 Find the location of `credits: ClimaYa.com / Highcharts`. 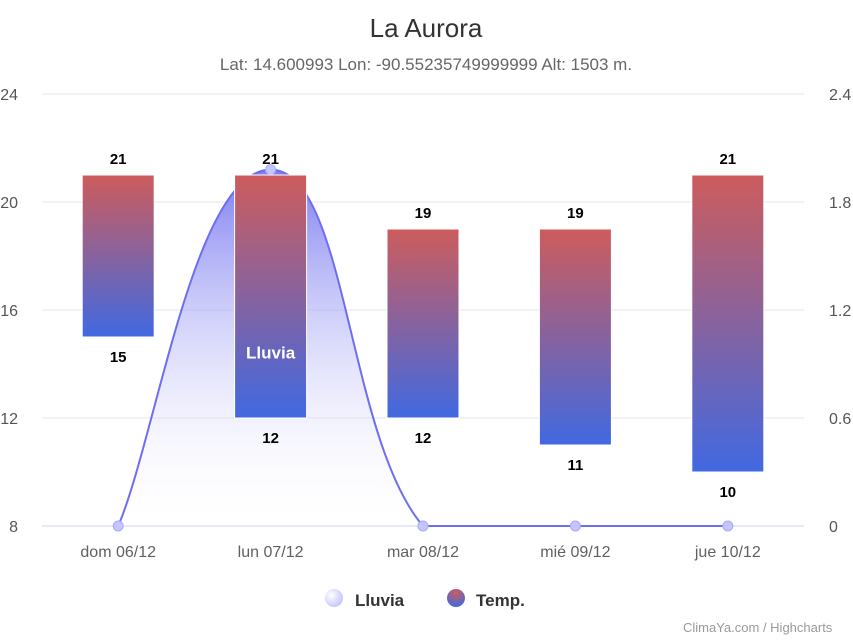

credits: ClimaYa.com / Highcharts is located at coordinates (758, 627).